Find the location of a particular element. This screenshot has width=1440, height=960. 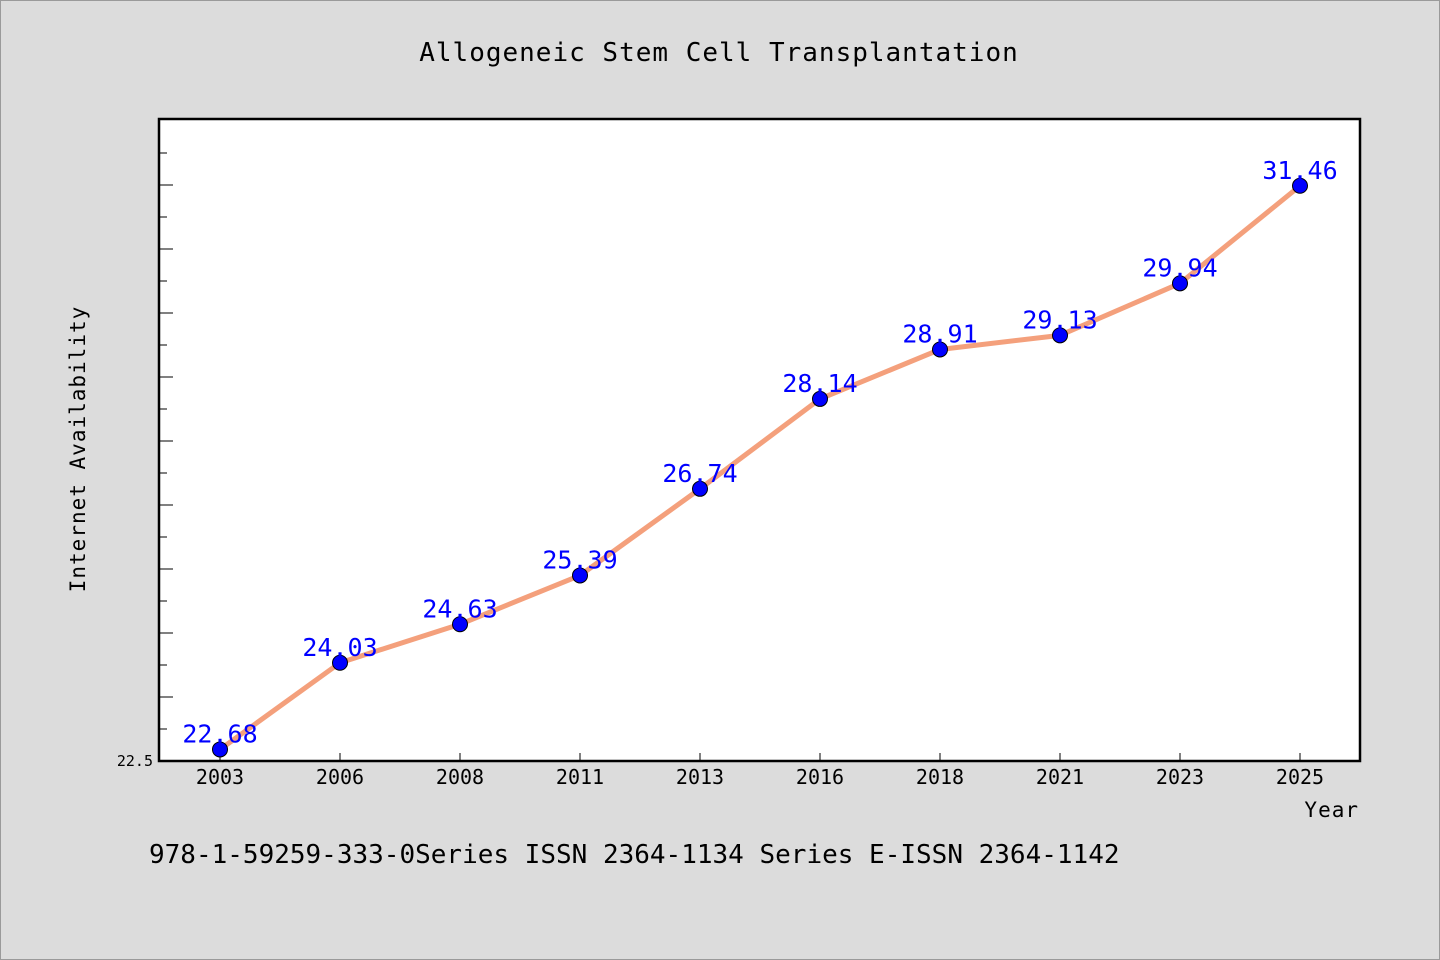

x-tick-label: 2023 is located at coordinates (1180, 777).